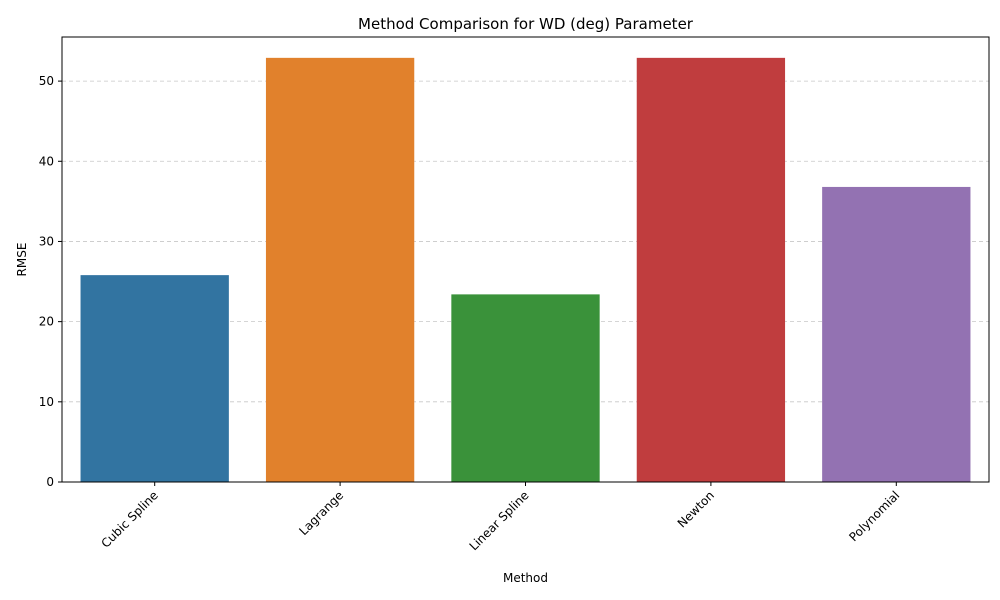 The image size is (1000, 600). Describe the element at coordinates (874, 516) in the screenshot. I see `x-tick-label: Polynomial` at that location.